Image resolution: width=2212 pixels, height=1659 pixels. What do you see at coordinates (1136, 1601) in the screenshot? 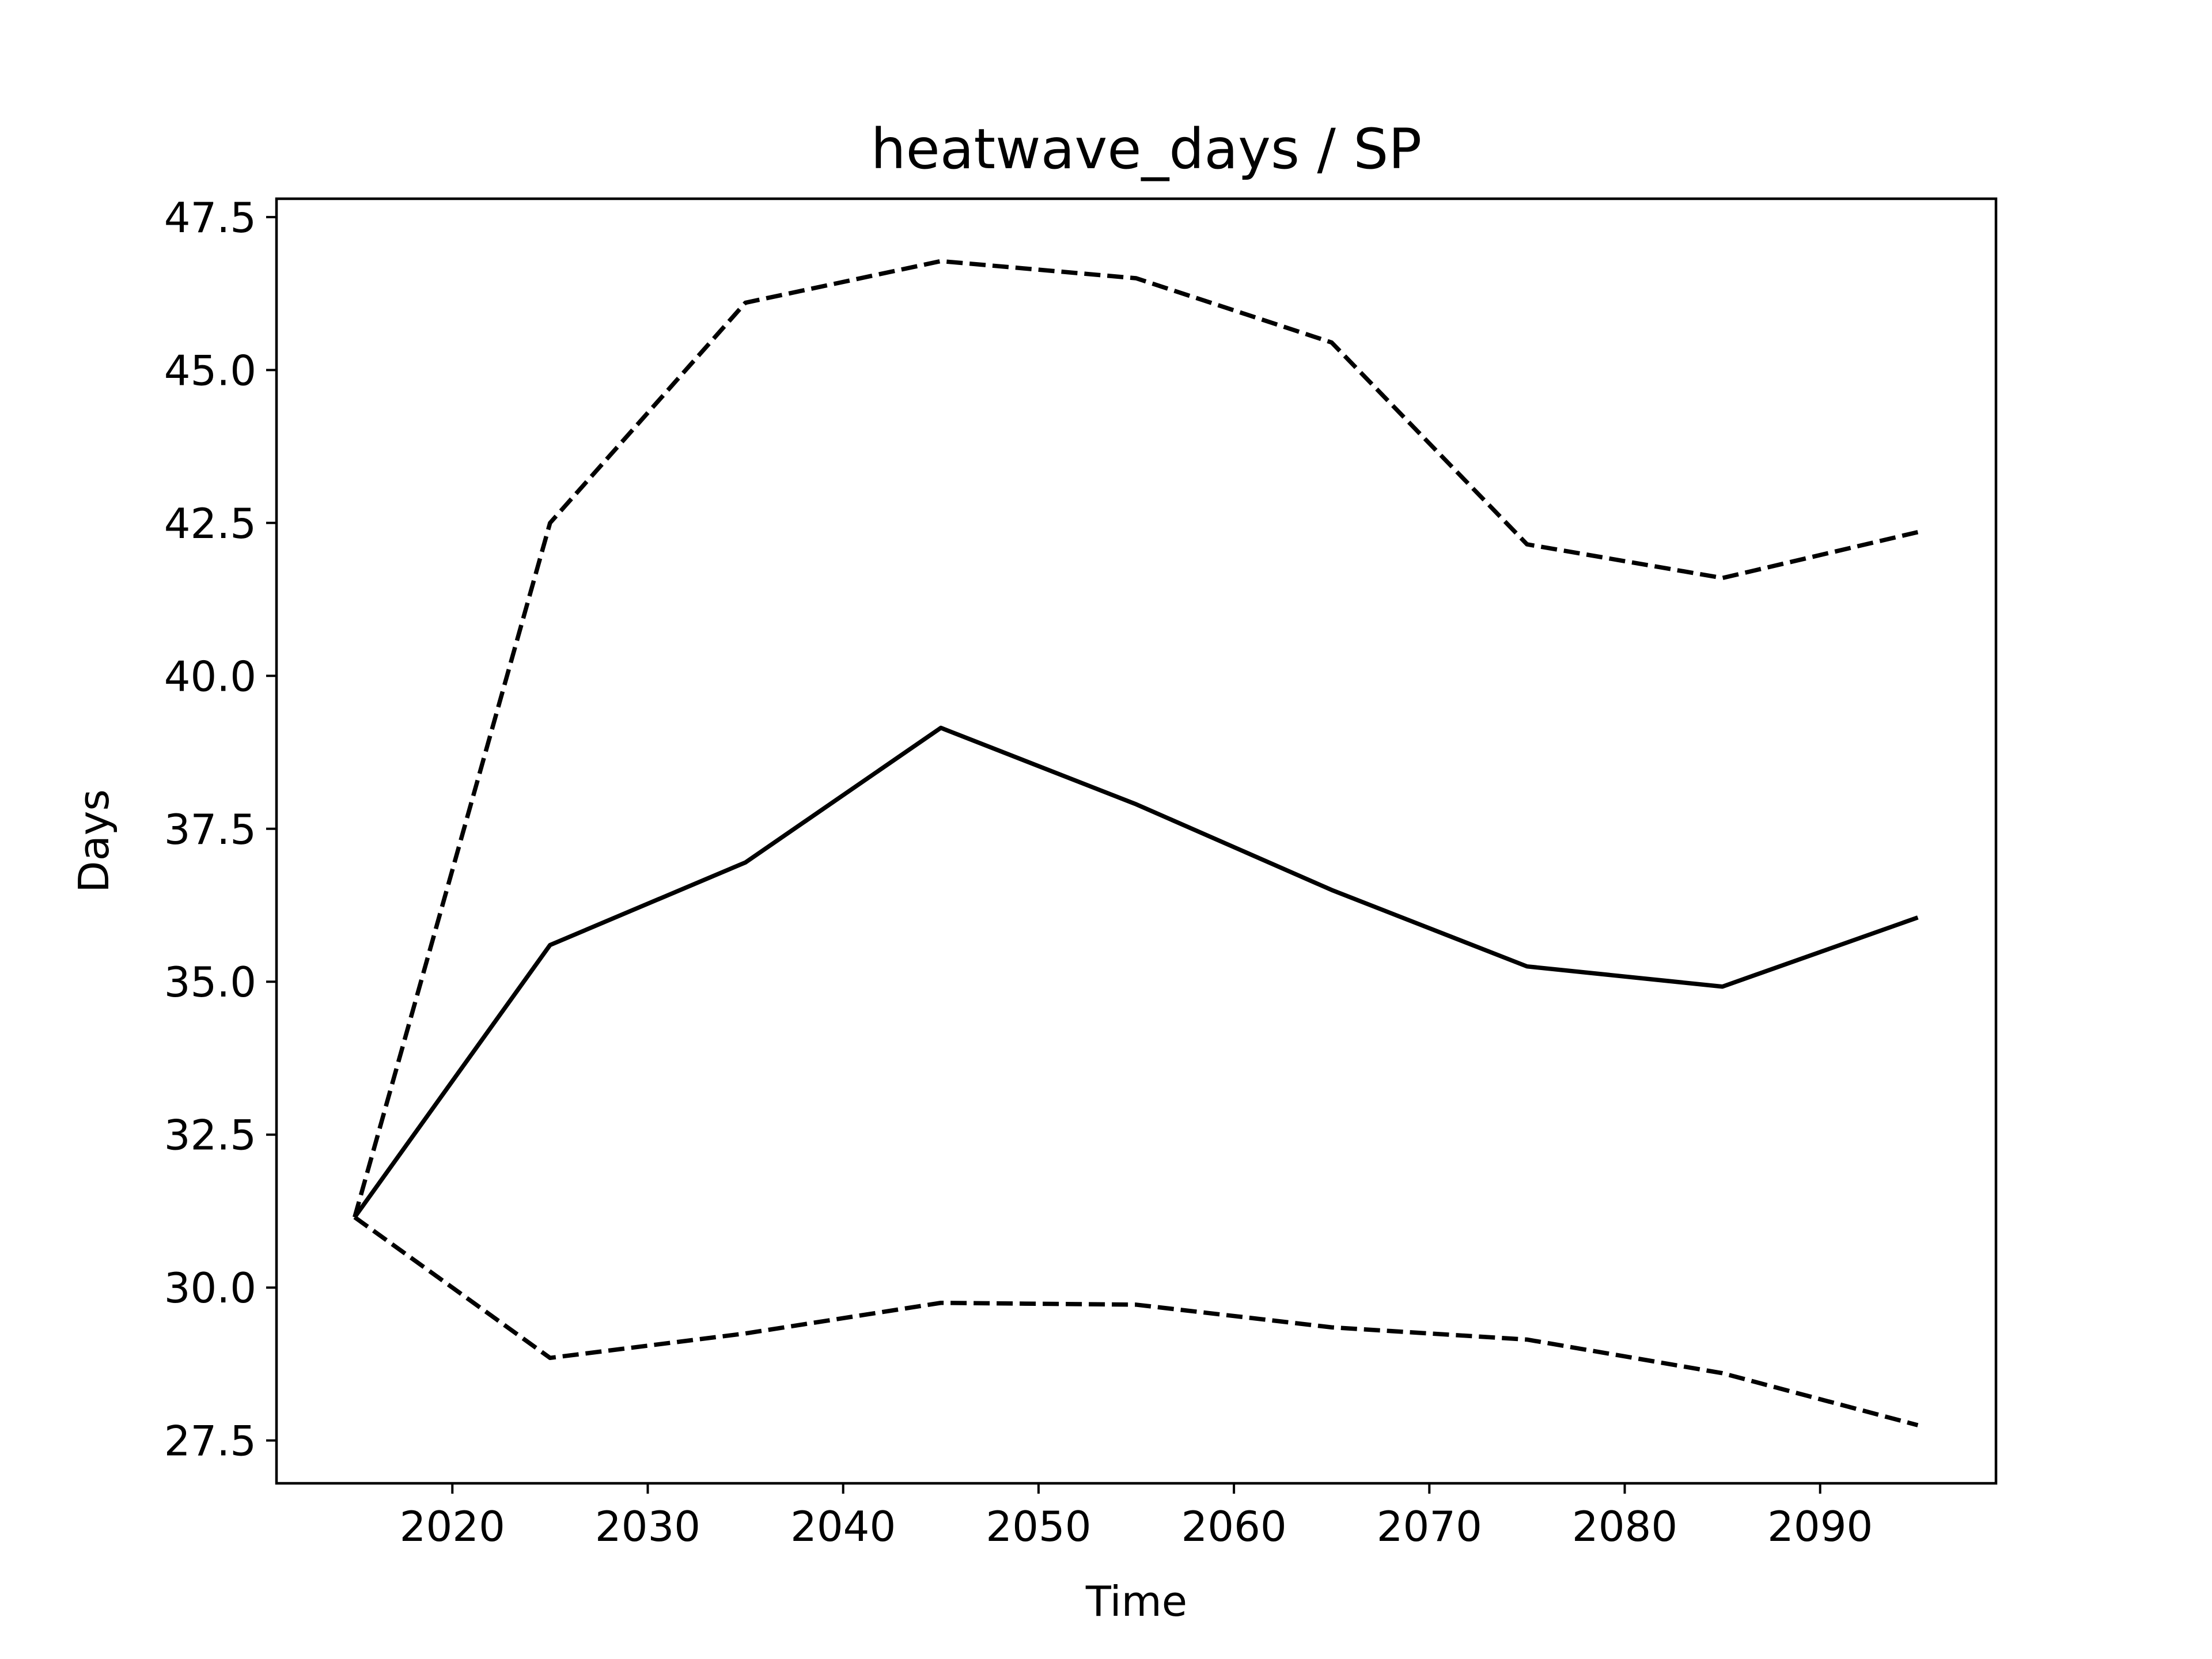
I see `x-axis-label: Time` at bounding box center [1136, 1601].